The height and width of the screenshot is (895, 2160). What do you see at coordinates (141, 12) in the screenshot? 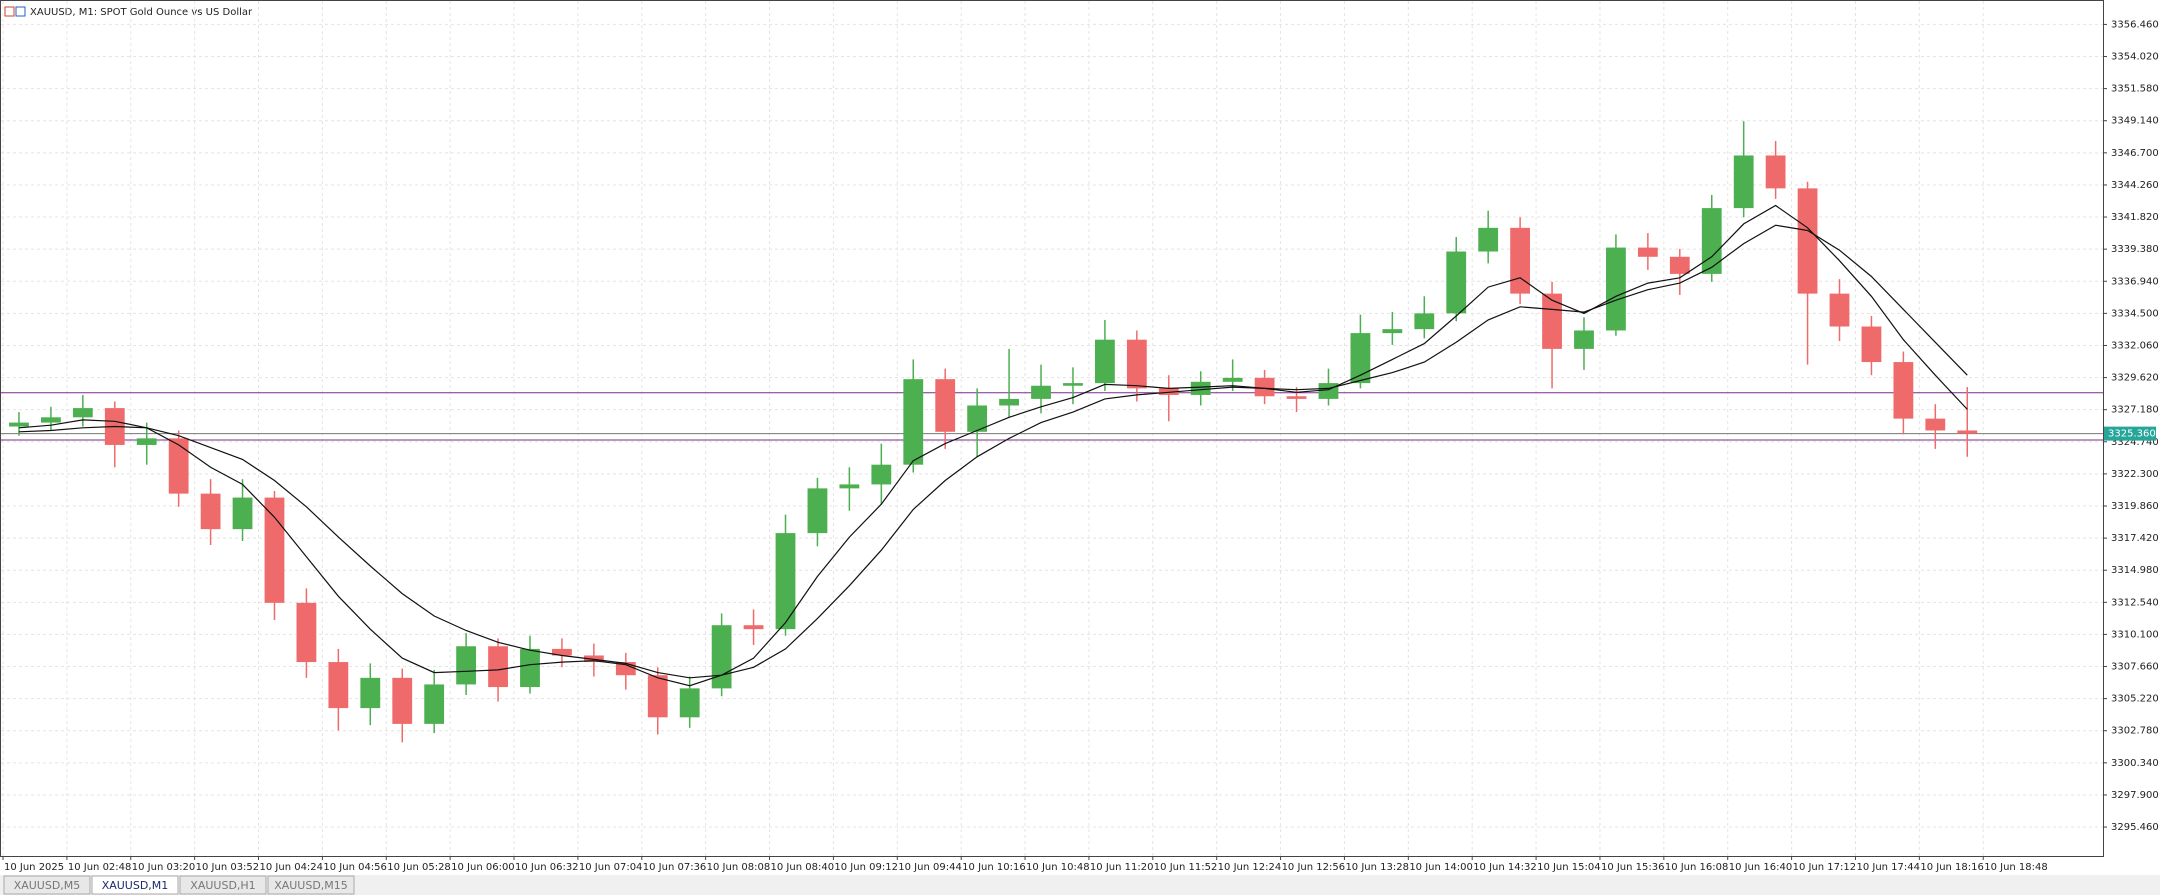
I see `chart-title: XAUUSD, M1: SPOT Gold Ounce vs US Dollar` at bounding box center [141, 12].